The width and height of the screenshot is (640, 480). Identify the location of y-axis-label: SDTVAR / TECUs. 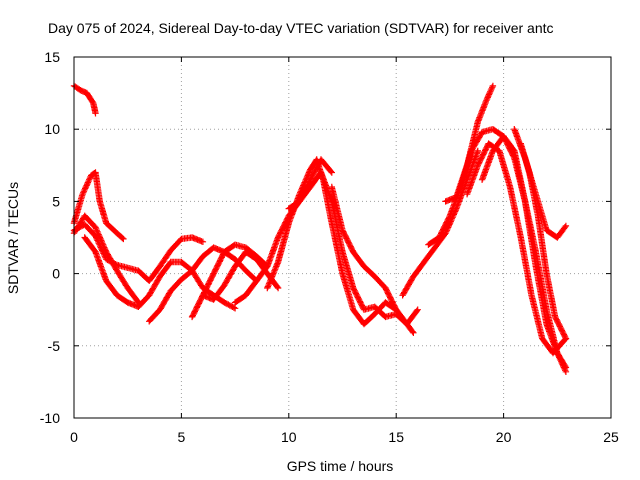
(13, 238).